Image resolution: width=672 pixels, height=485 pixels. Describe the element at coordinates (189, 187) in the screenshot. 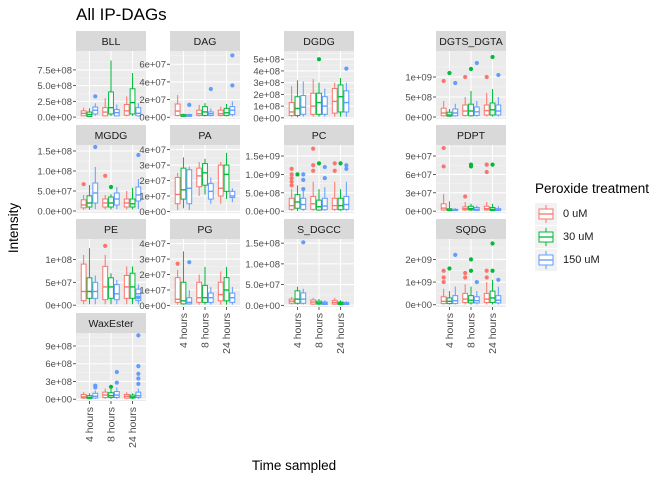

I see `box-pa-4-hours-150-um` at that location.